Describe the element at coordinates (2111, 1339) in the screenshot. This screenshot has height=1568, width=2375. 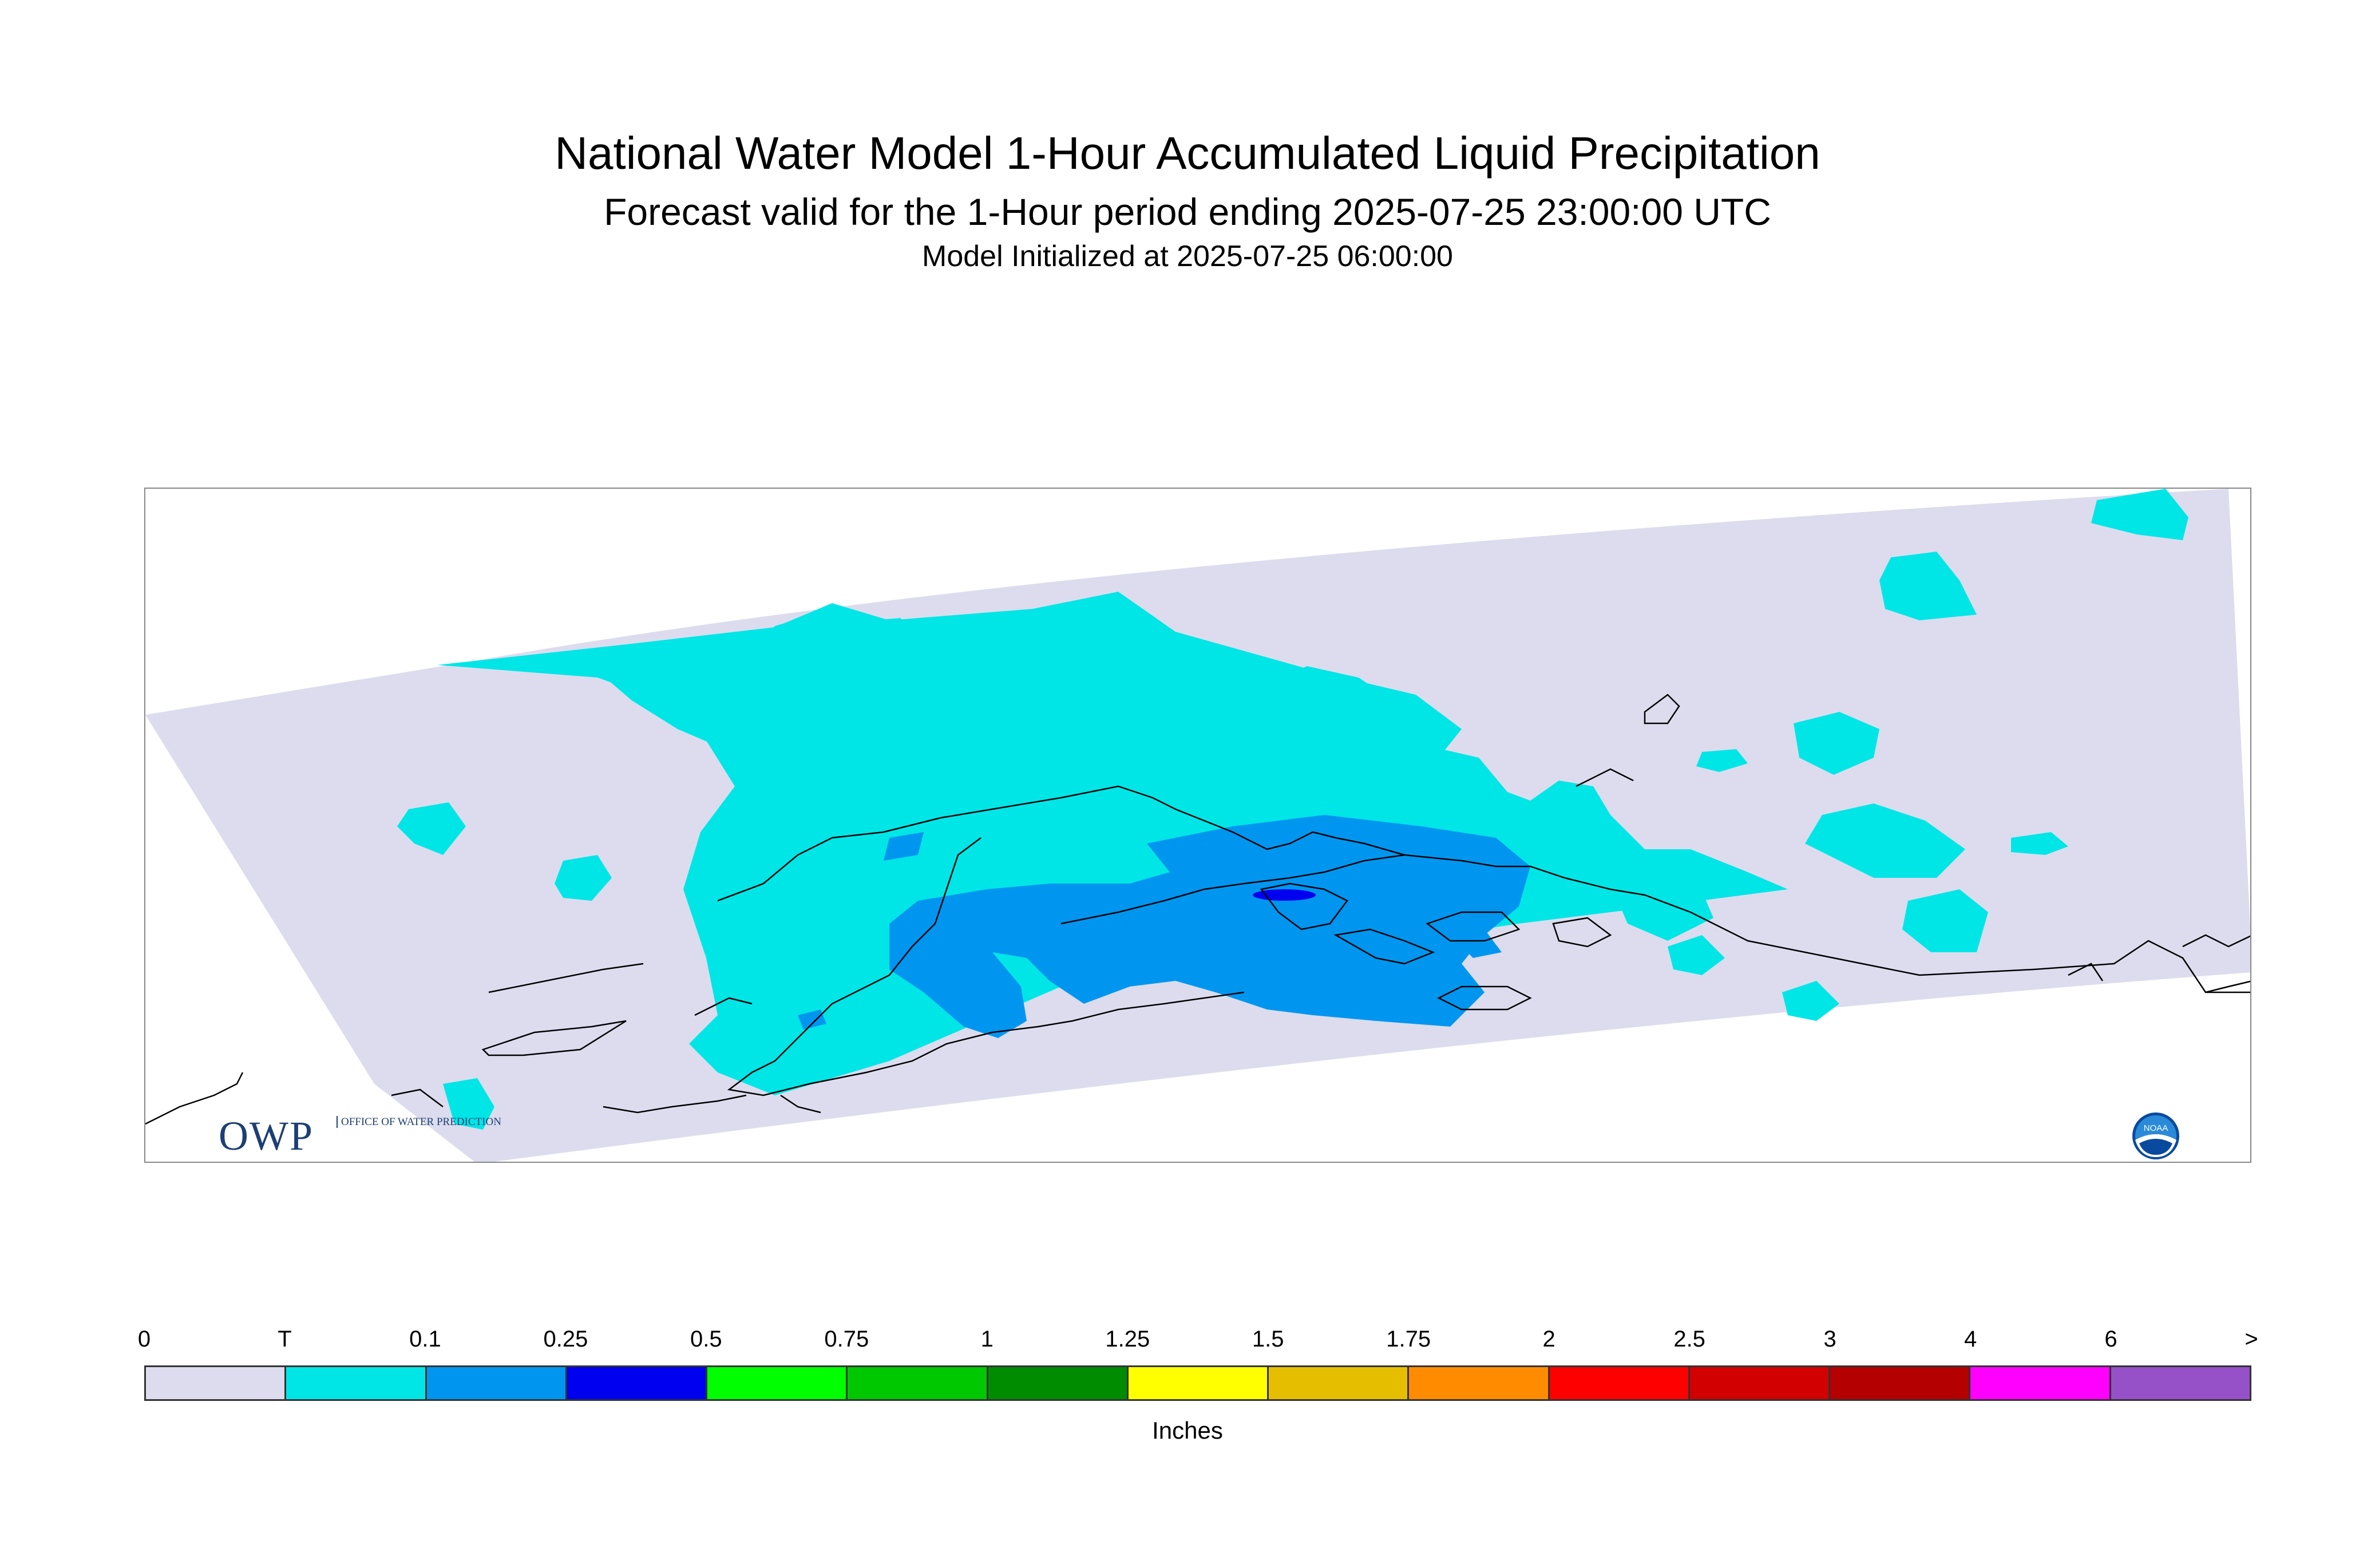
I see `legend-tick-label: 6` at that location.